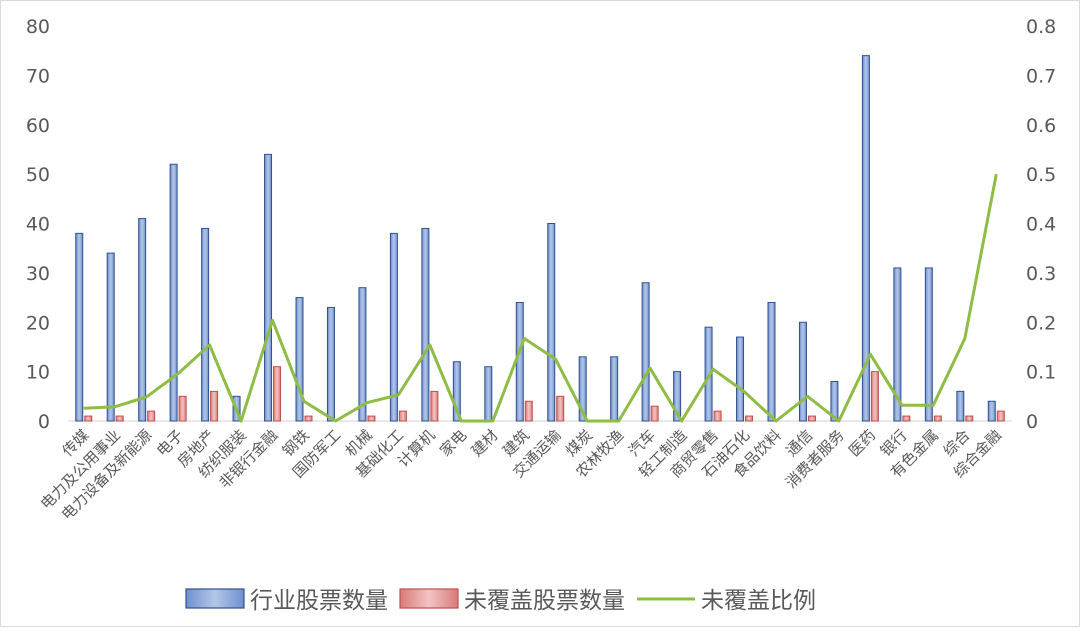 This screenshot has width=1080, height=631. Describe the element at coordinates (1041, 27) in the screenshot. I see `y-right-tick-label: 0.8` at that location.